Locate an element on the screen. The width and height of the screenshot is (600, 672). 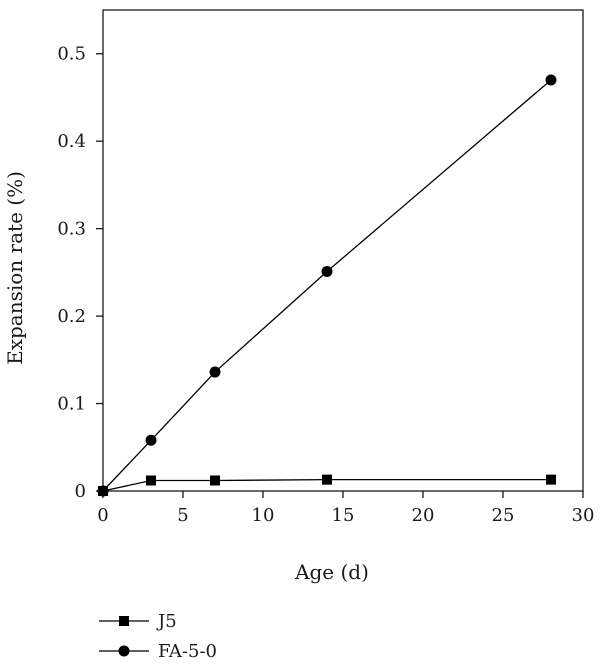
y-axis-title: Expansion rate (%) is located at coordinates (15, 268).